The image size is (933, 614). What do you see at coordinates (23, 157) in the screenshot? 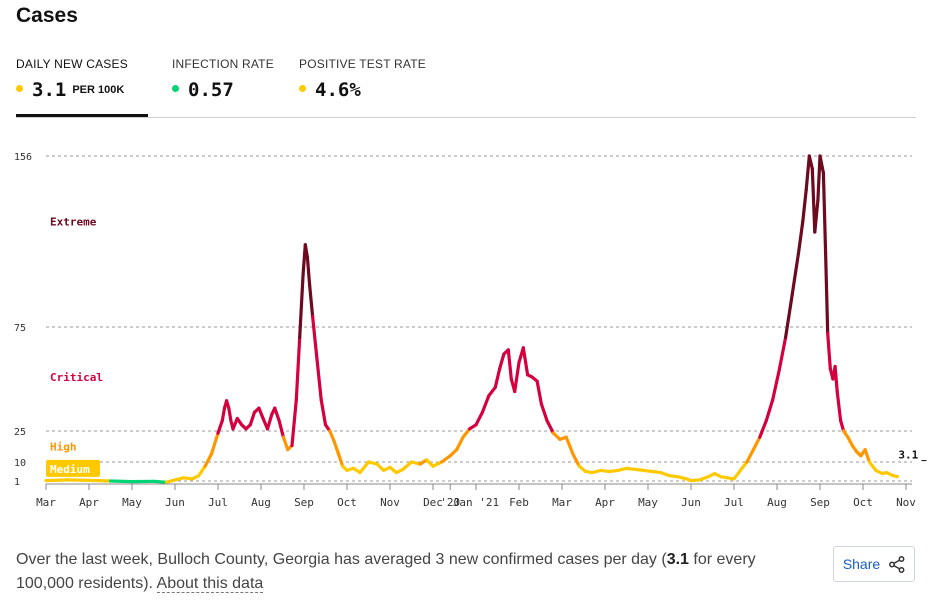
I see `y-tick-label: 156` at bounding box center [23, 157].